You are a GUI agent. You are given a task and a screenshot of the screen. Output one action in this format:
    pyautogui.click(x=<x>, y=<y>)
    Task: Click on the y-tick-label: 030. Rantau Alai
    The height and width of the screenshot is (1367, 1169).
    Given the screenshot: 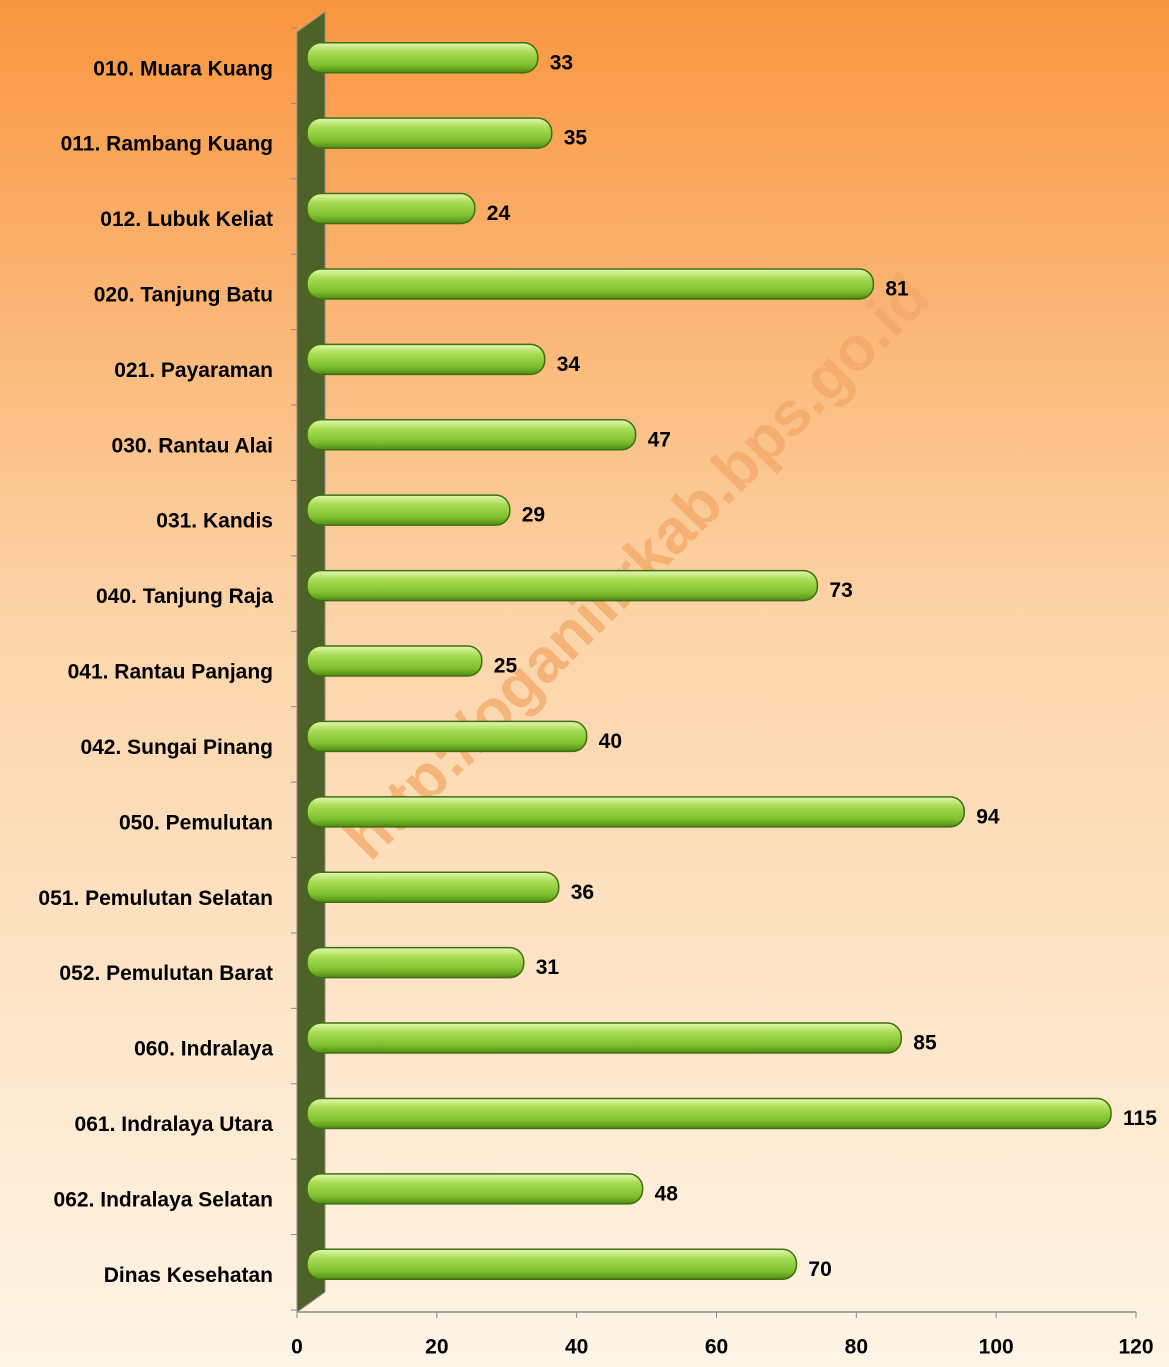 What is the action you would take?
    pyautogui.click(x=192, y=445)
    